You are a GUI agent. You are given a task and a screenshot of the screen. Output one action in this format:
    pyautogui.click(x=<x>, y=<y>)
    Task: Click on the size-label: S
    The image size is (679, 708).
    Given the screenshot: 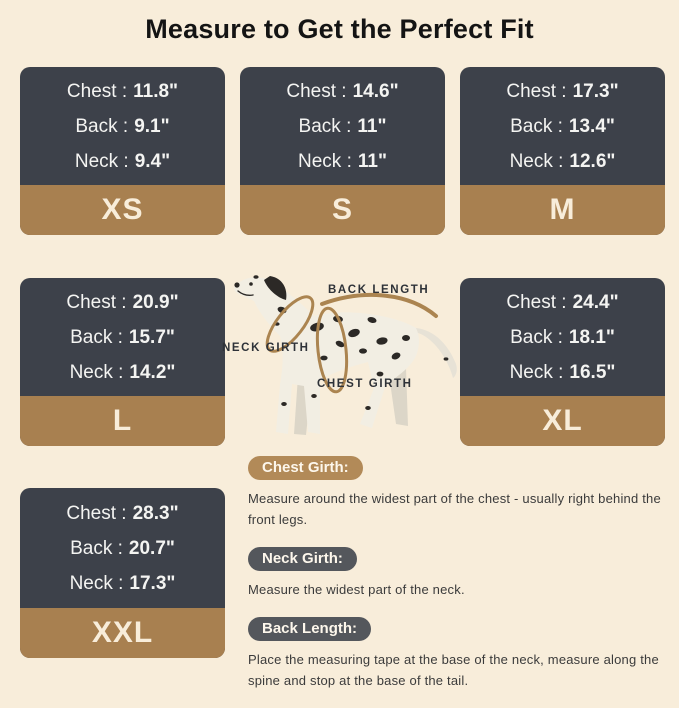 What is the action you would take?
    pyautogui.click(x=342, y=209)
    